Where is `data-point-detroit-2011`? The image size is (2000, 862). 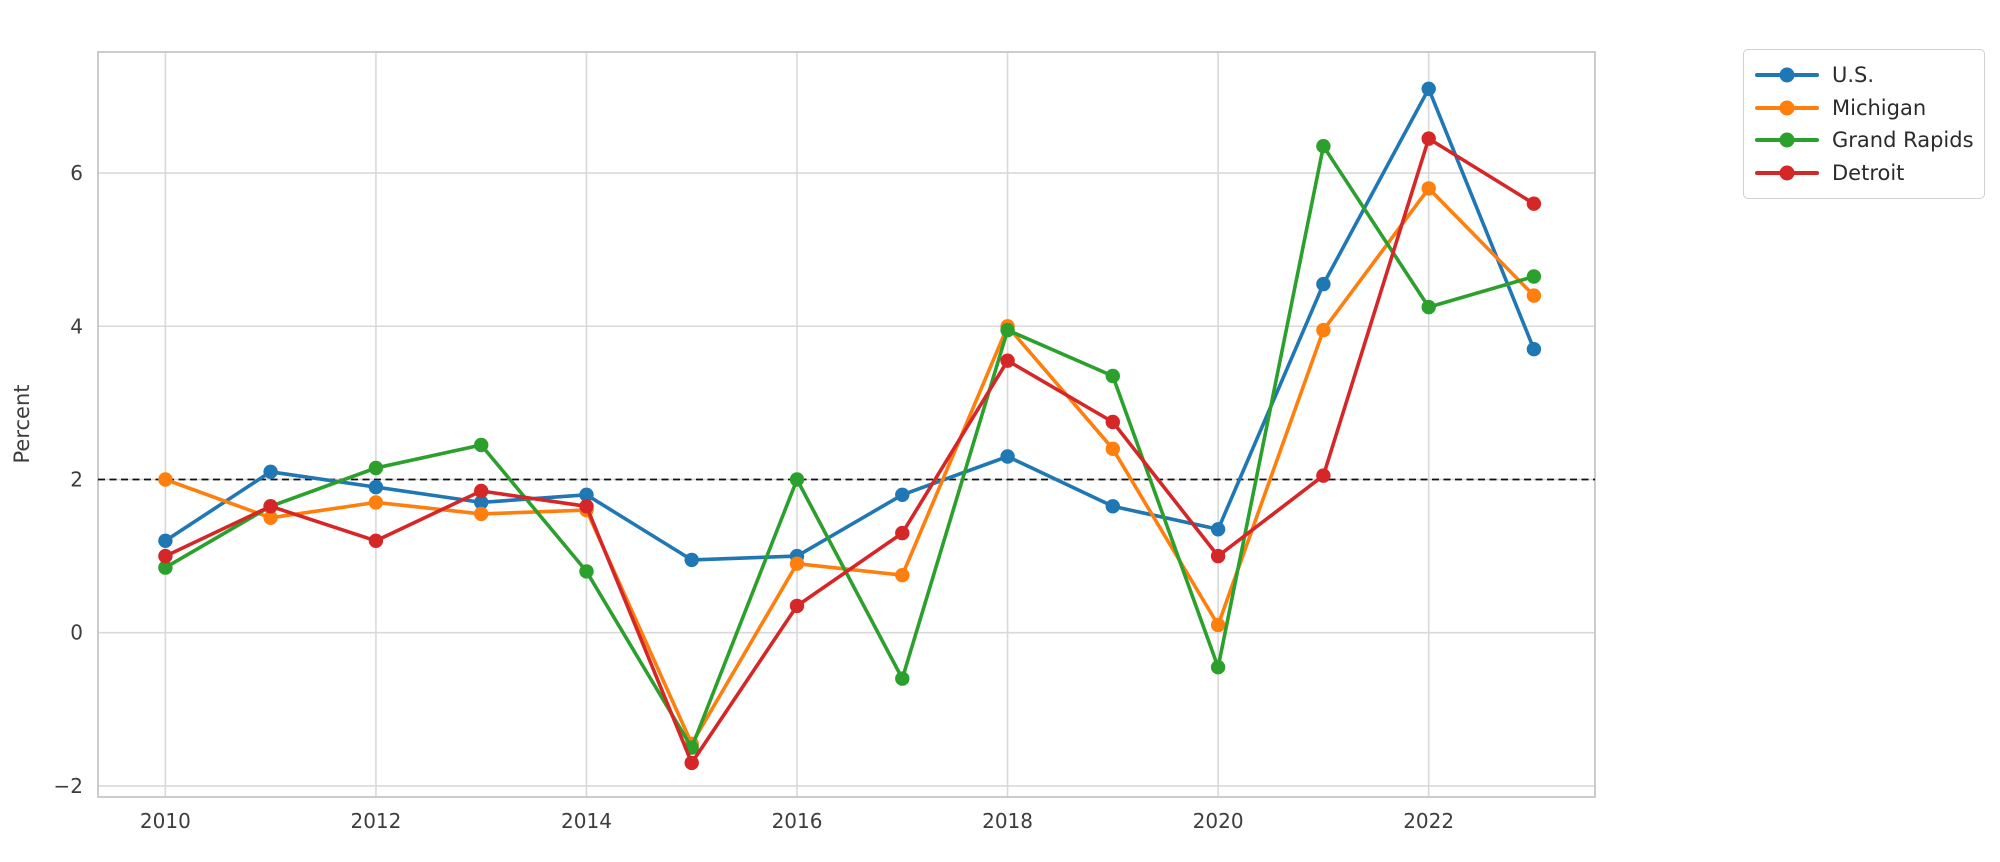 data-point-detroit-2011 is located at coordinates (270, 506).